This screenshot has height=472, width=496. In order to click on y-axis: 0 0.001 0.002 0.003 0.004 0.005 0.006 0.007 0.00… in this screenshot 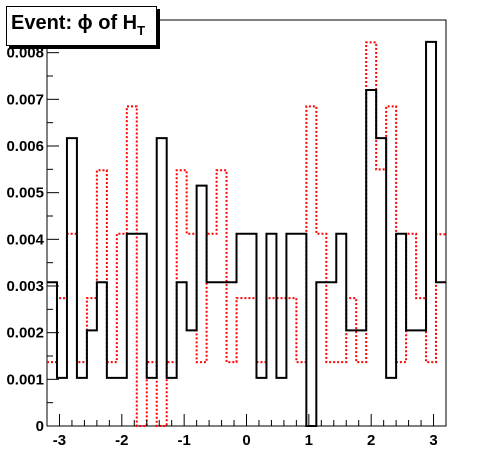, I will do `click(32, 231)`.